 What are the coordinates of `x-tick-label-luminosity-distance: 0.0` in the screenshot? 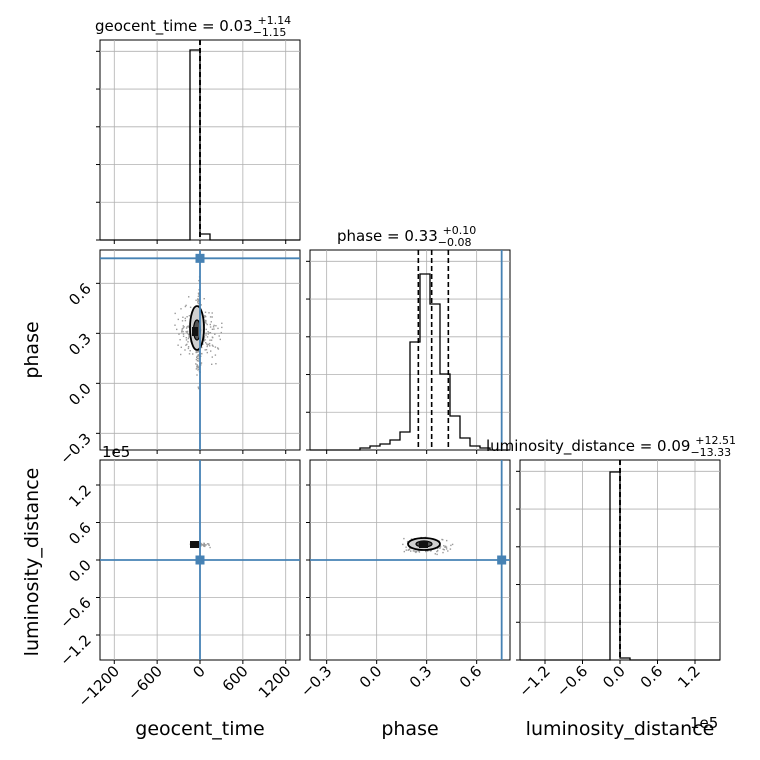 It's located at (614, 677).